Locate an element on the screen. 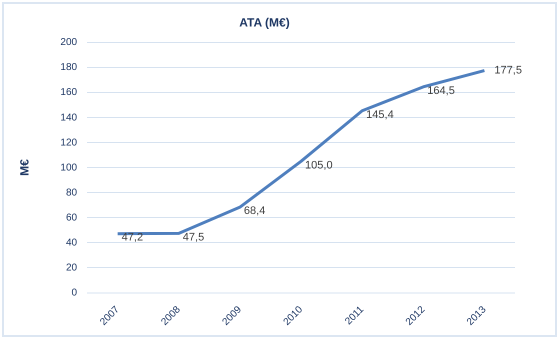  data-label: 47,2 is located at coordinates (133, 238).